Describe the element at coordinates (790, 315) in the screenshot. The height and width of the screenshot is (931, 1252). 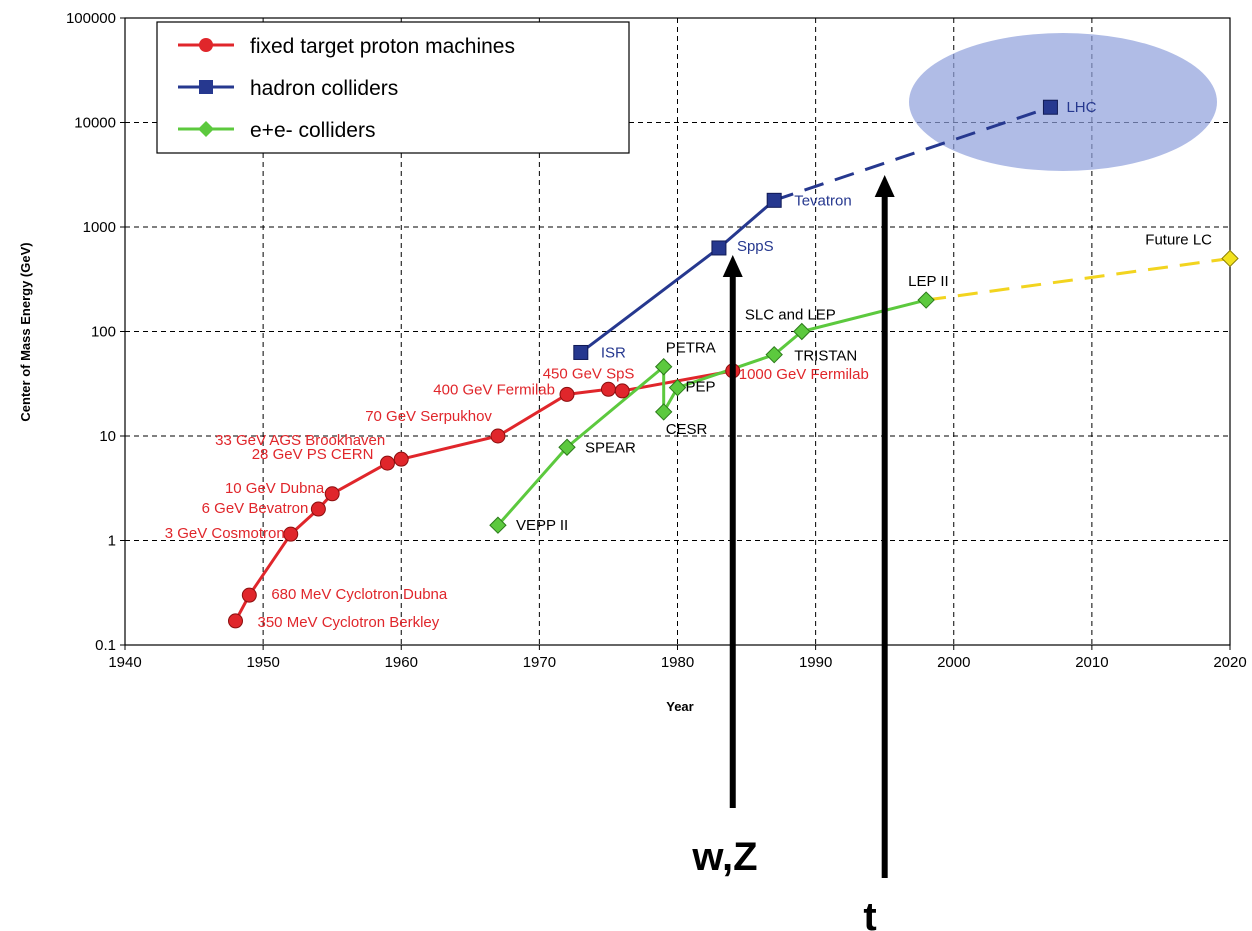
I see `ee-collider-label: SLC and LEP` at that location.